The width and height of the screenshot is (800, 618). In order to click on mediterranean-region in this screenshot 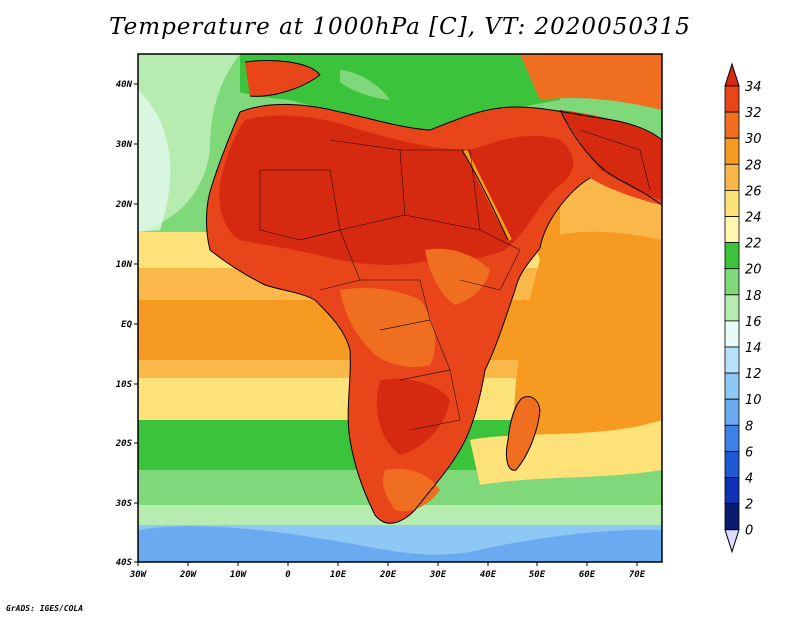, I will do `click(400, 92)`.